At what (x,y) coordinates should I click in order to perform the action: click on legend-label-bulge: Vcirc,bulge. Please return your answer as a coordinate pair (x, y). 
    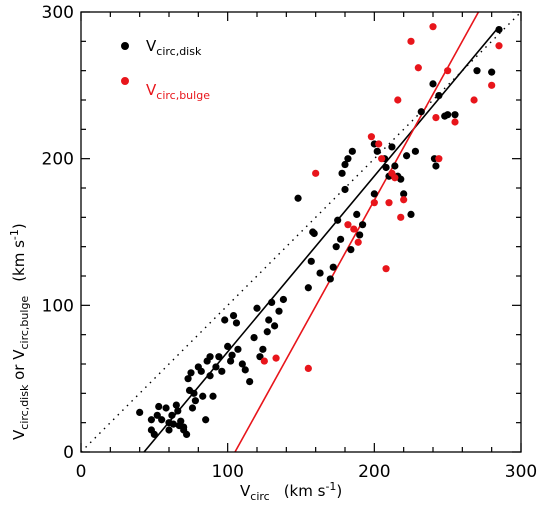
    Looking at the image, I should click on (178, 91).